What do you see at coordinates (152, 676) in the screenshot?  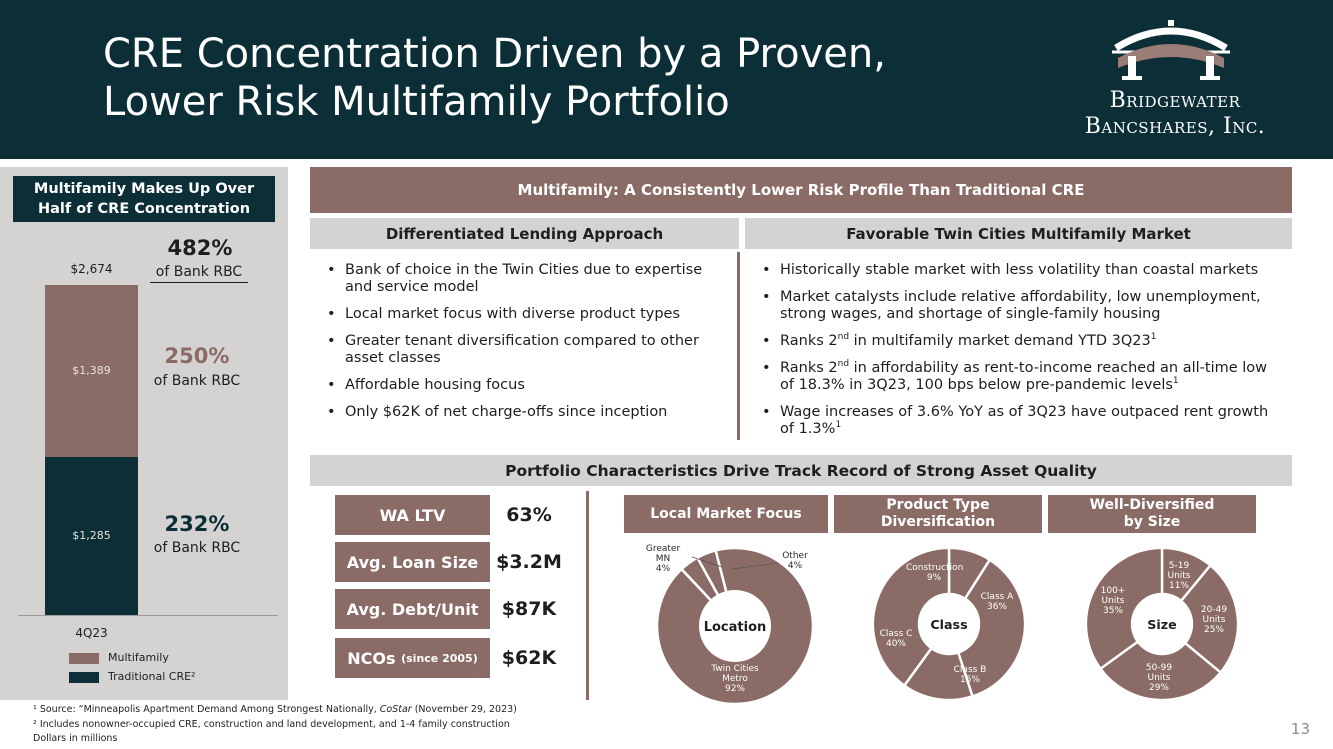 I see `legend-traditional-label: Traditional CRE²` at bounding box center [152, 676].